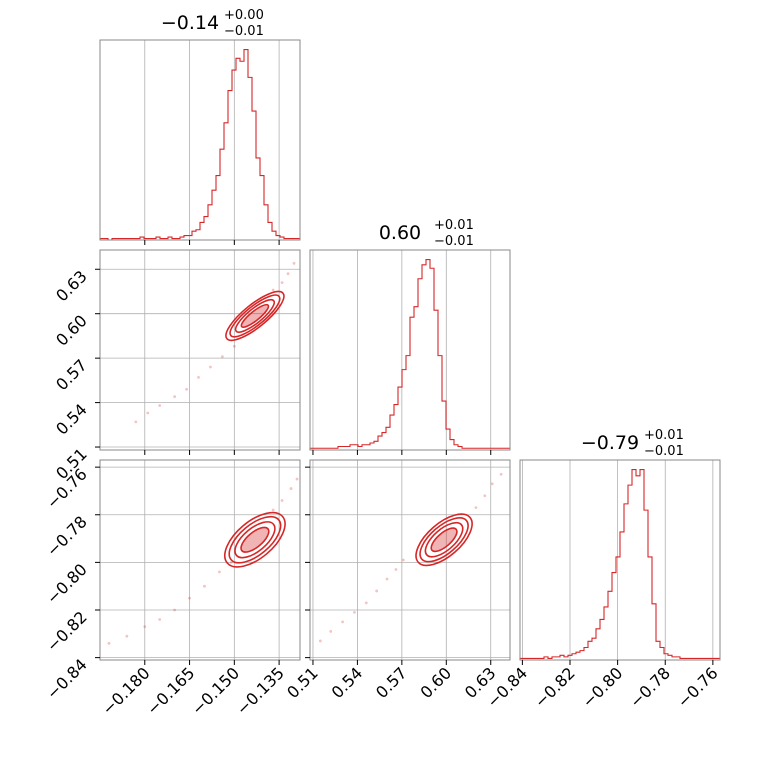 This screenshot has height=760, width=760. What do you see at coordinates (610, 443) in the screenshot?
I see `param-title-2: −0.79` at bounding box center [610, 443].